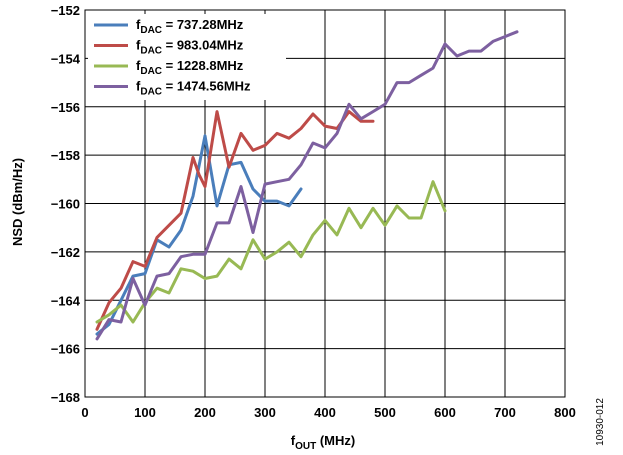  Describe the element at coordinates (65, 397) in the screenshot. I see `y-tick-label-8: −168` at that location.